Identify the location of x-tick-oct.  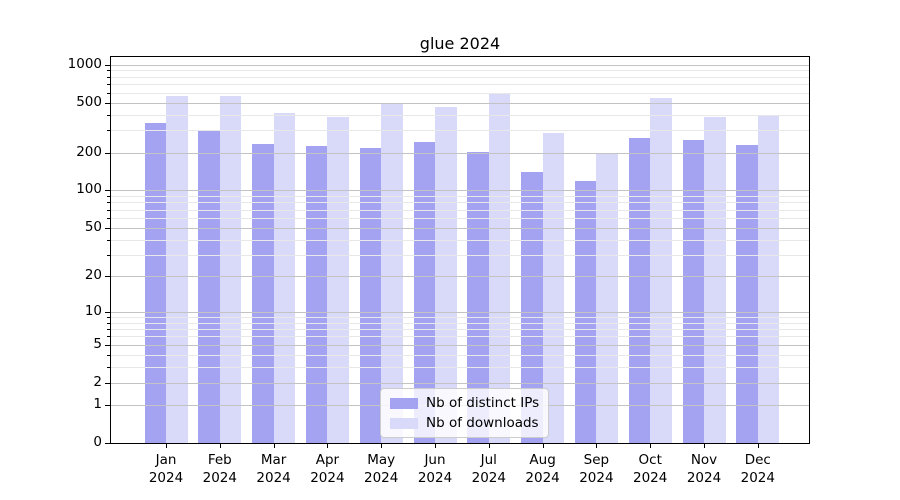
(651, 446).